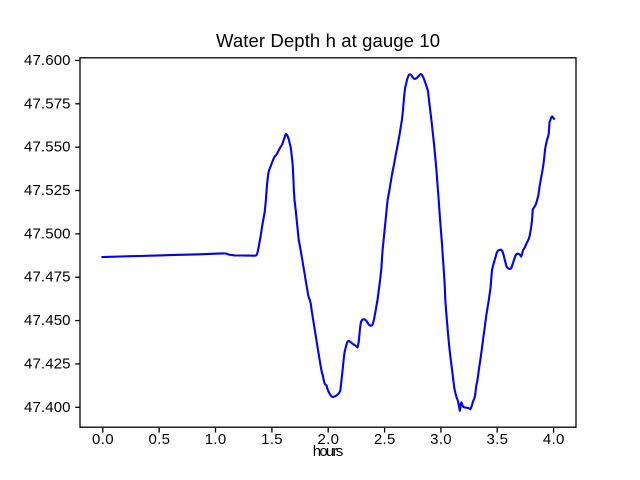  I want to click on svg-text: 47.550, so click(47, 147).